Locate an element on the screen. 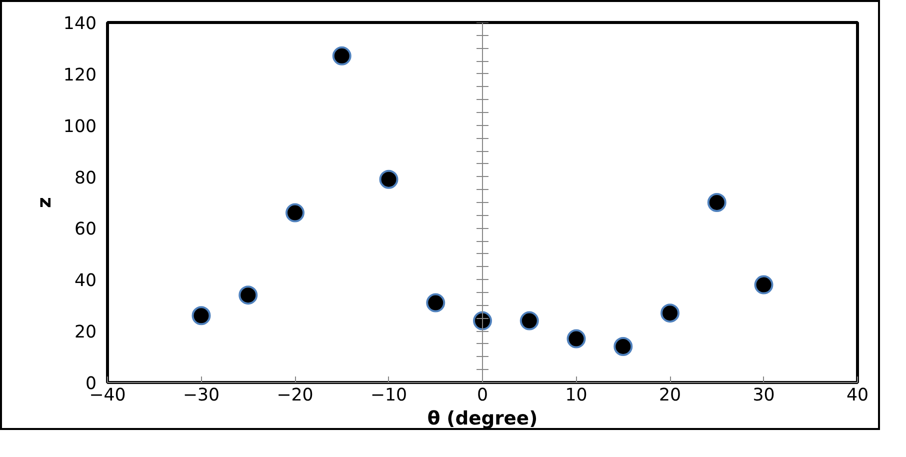 Image resolution: width=906 pixels, height=457 pixels. x-tick-label: 40 is located at coordinates (857, 396).